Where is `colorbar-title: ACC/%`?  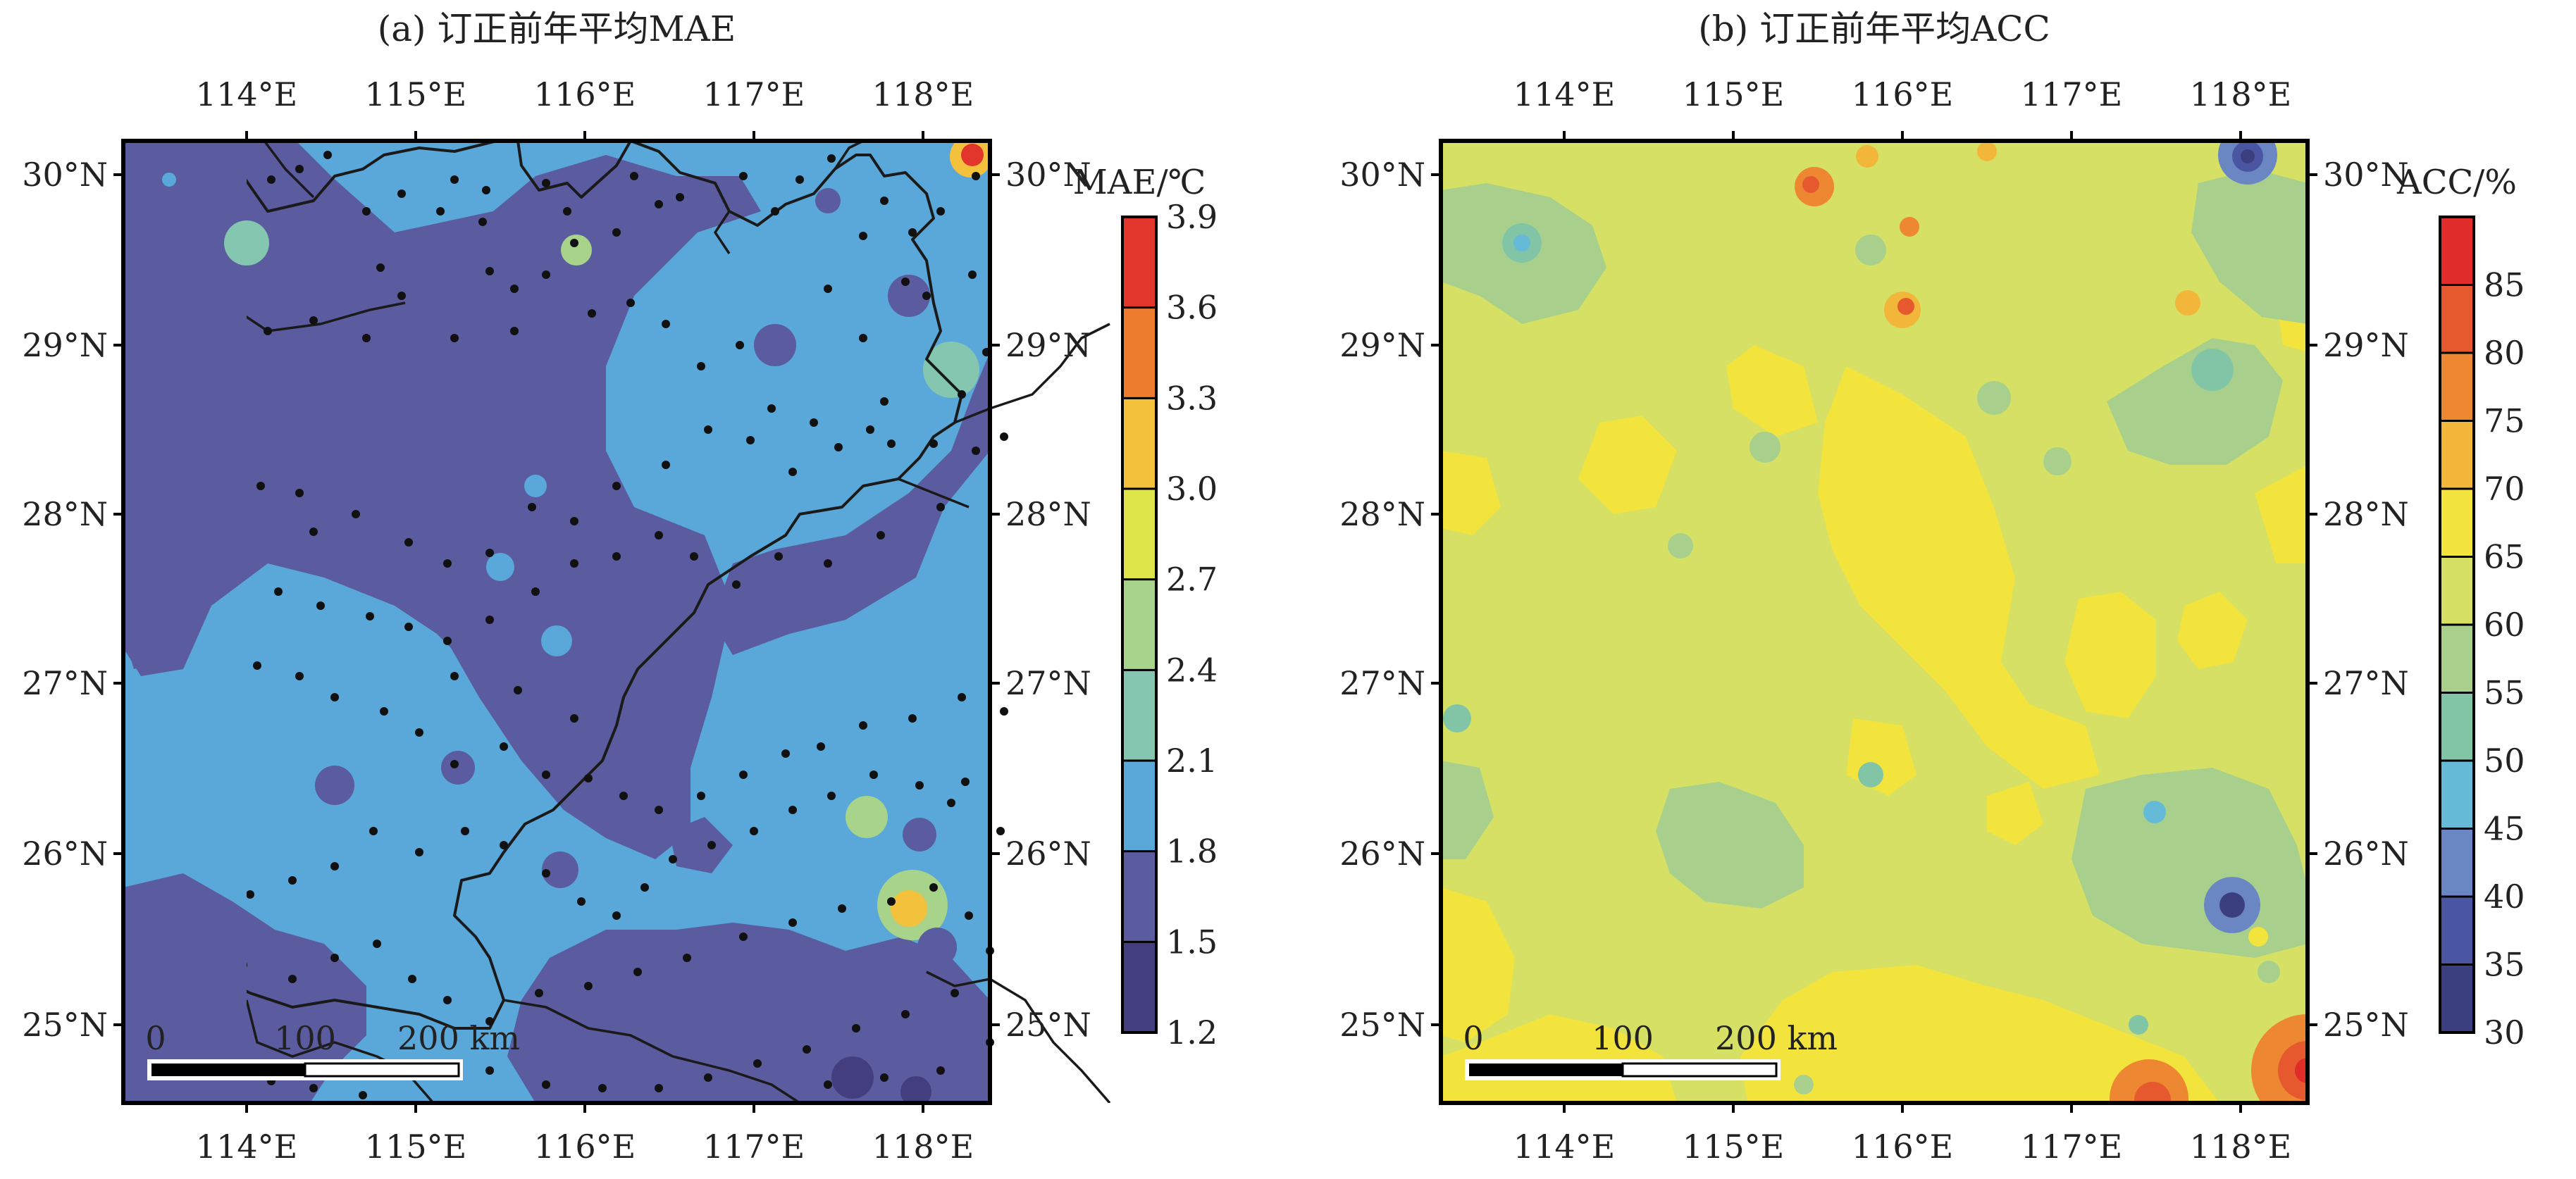
colorbar-title: ACC/% is located at coordinates (2456, 182).